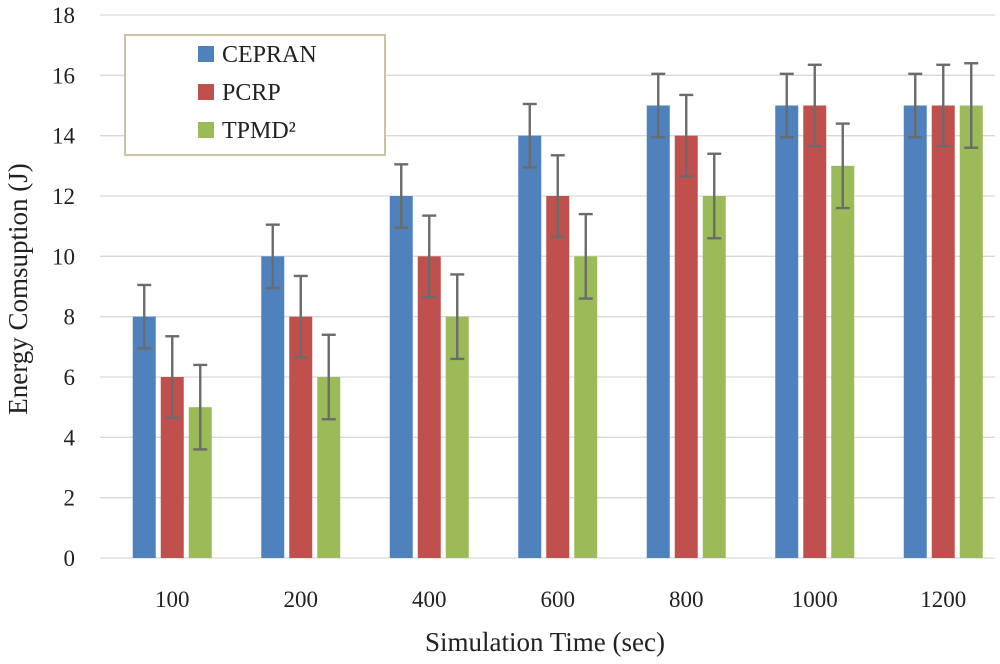 Image resolution: width=1000 pixels, height=664 pixels. I want to click on legend-label: PCRP, so click(251, 93).